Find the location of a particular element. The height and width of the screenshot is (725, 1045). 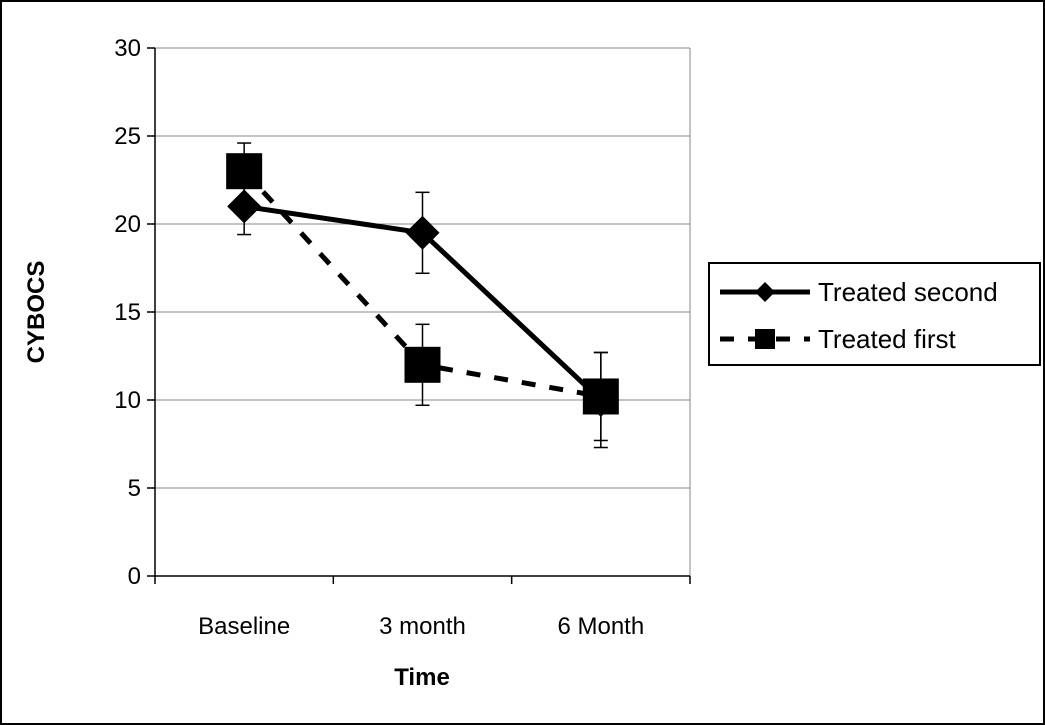

x-tick-label-6-month: 6 Month is located at coordinates (600, 626).